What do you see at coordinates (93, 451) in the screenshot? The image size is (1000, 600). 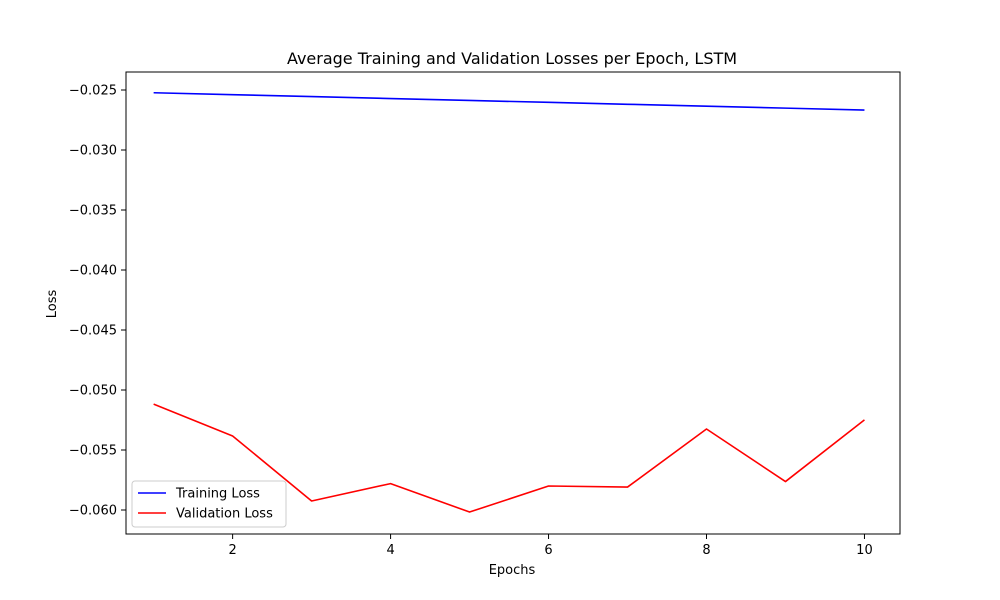 I see `y-tick-label: −0.055` at bounding box center [93, 451].